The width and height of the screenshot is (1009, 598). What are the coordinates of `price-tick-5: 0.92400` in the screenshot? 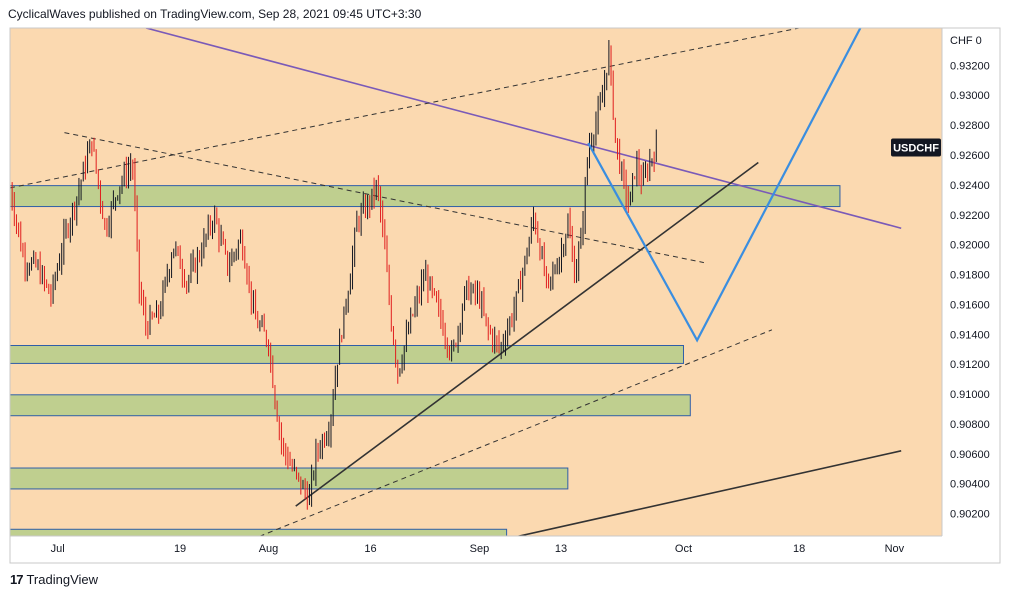 It's located at (970, 186).